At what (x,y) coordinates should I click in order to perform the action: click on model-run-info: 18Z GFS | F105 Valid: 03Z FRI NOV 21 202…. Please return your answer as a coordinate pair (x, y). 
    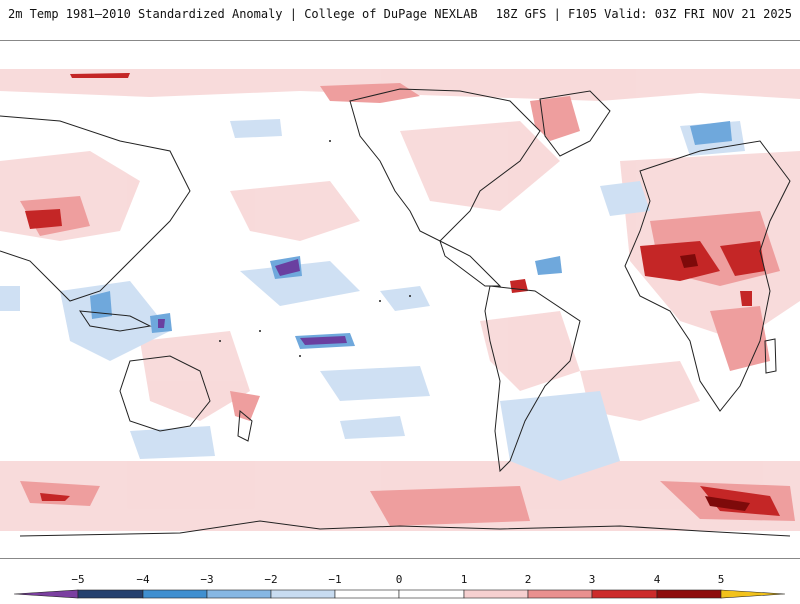
    Looking at the image, I should click on (643, 14).